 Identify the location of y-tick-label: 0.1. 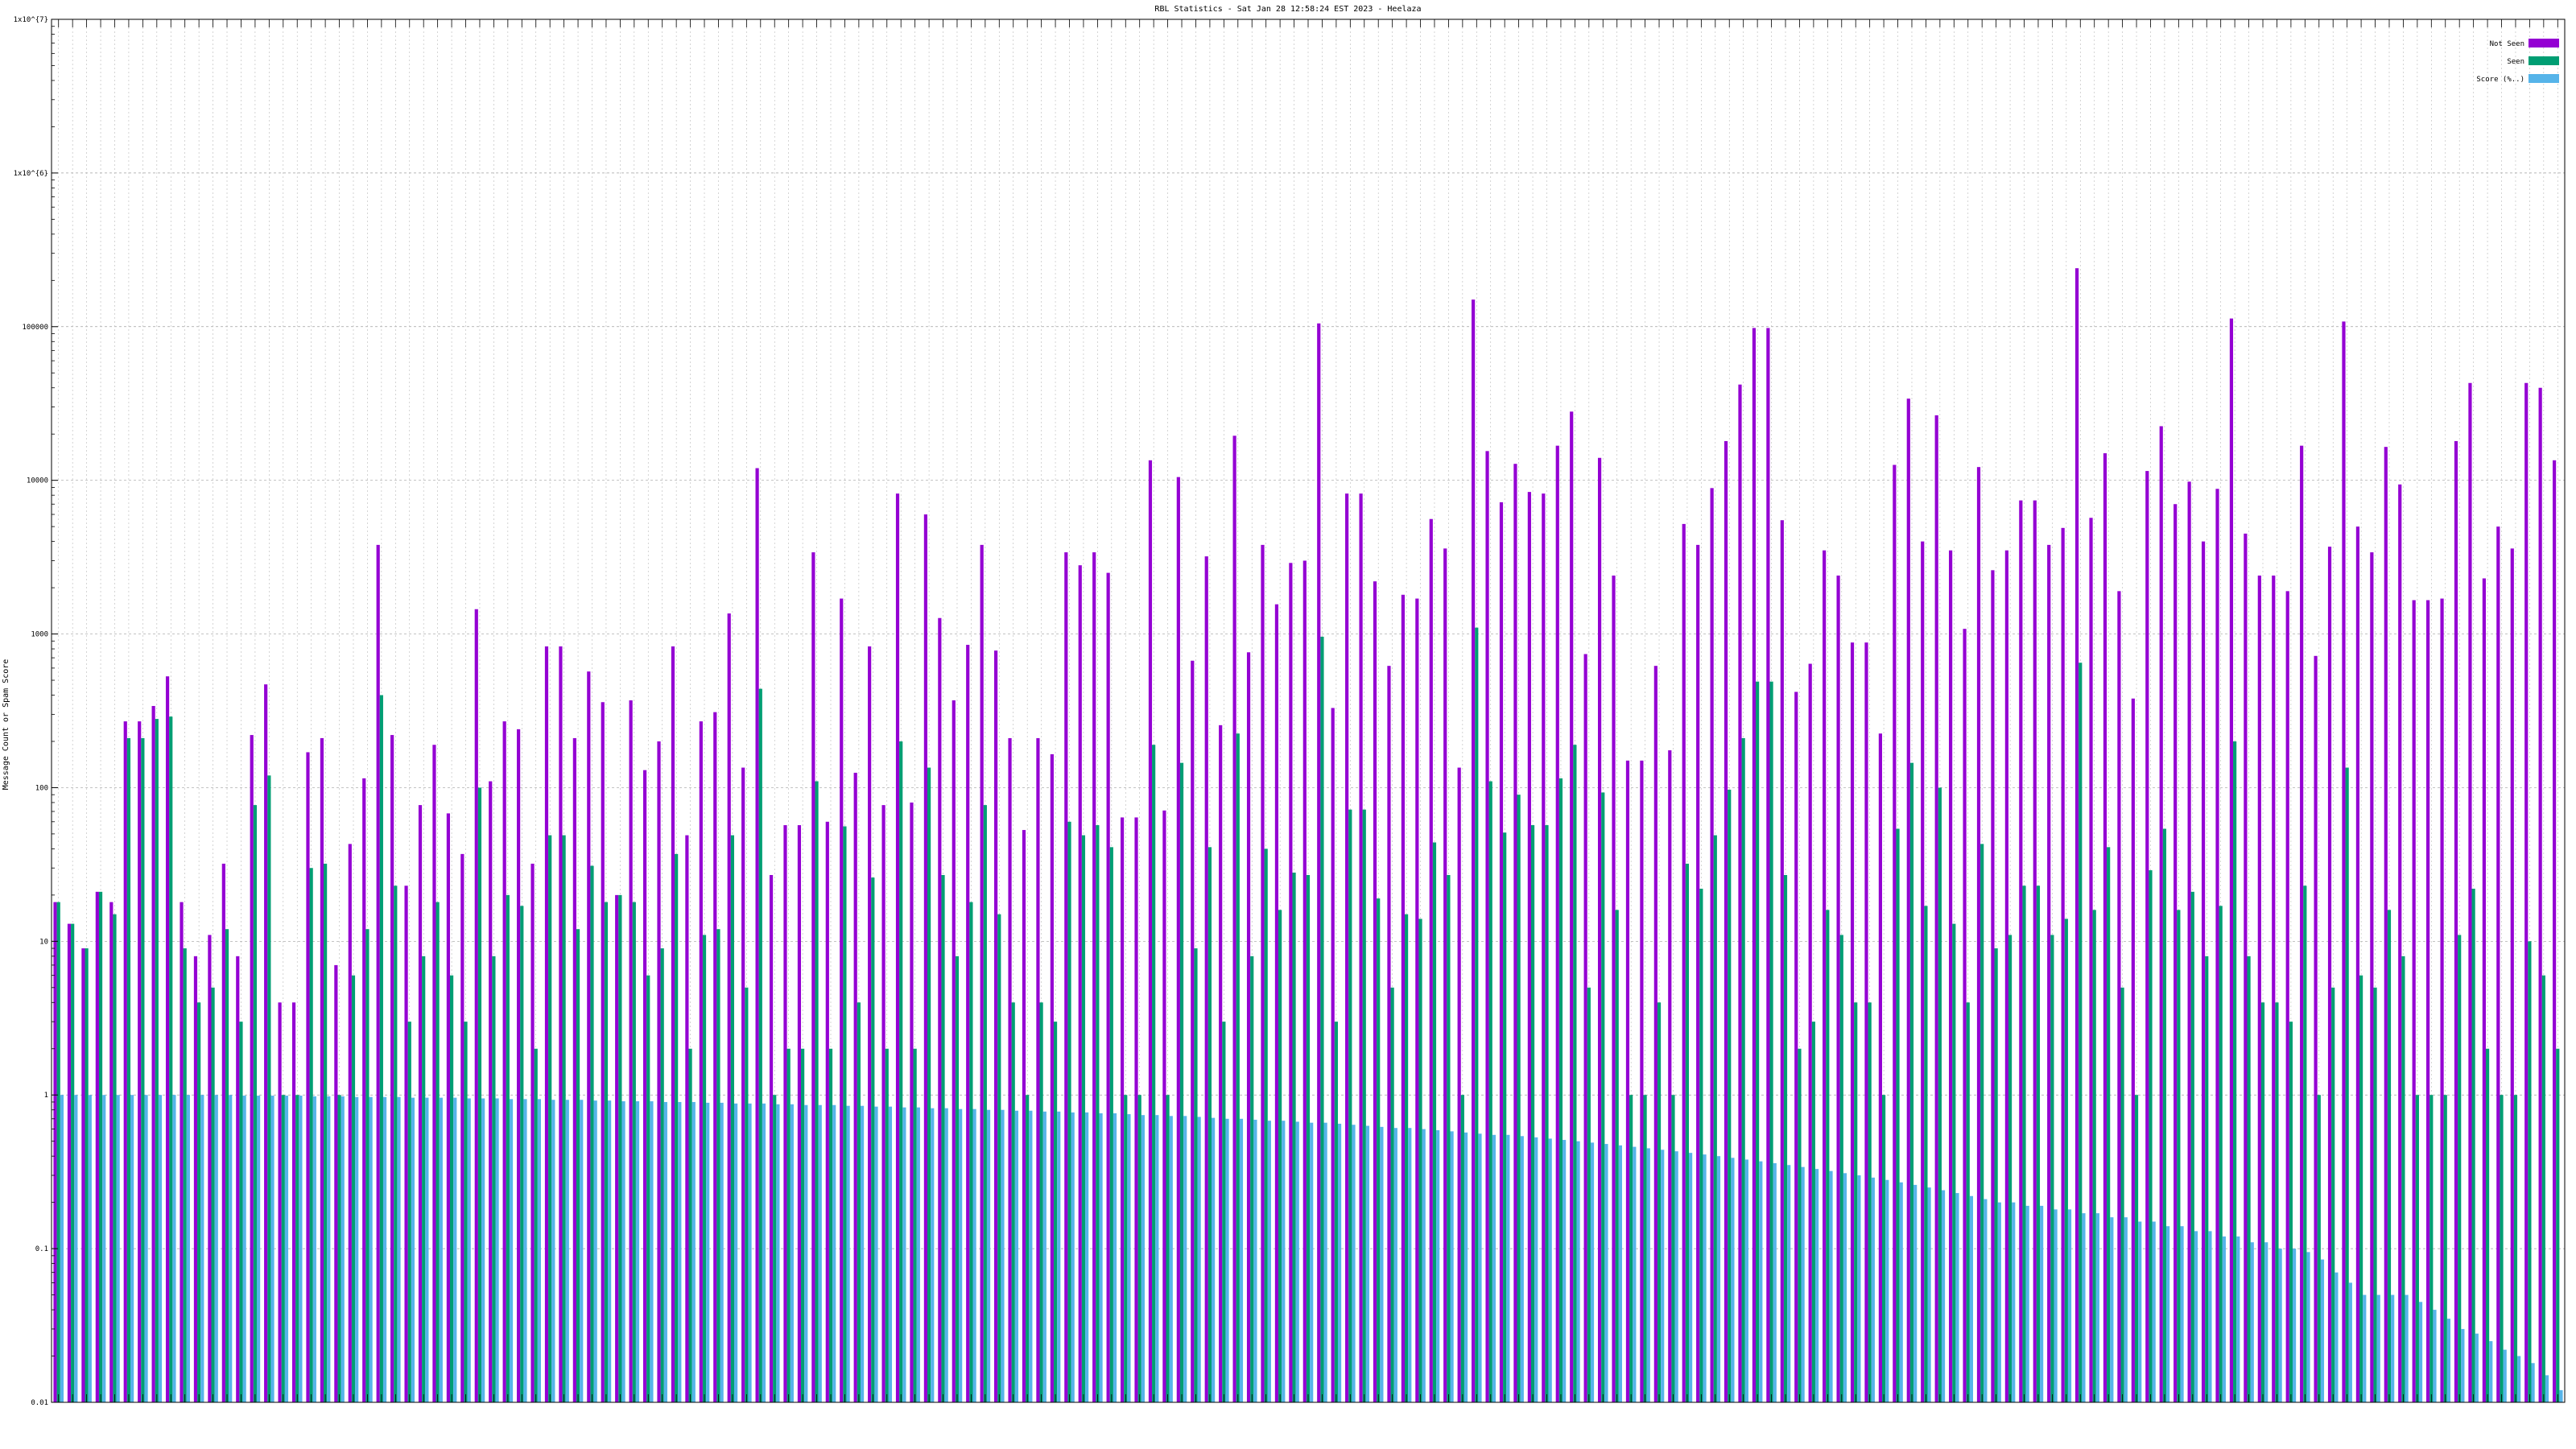
(41, 1249).